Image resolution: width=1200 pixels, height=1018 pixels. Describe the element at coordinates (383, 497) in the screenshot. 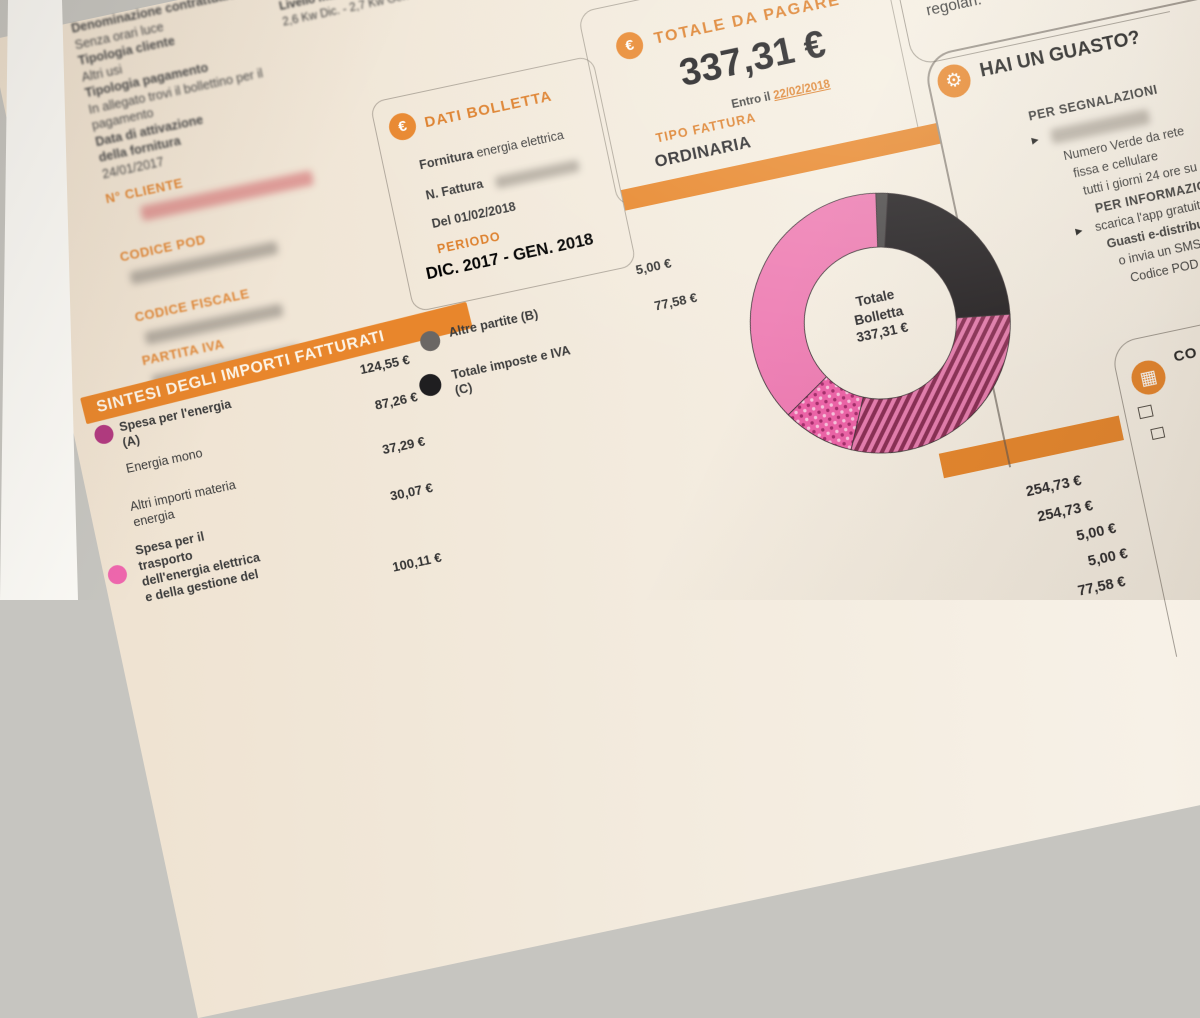

I see `sintesi-value: 30,07 €` at that location.